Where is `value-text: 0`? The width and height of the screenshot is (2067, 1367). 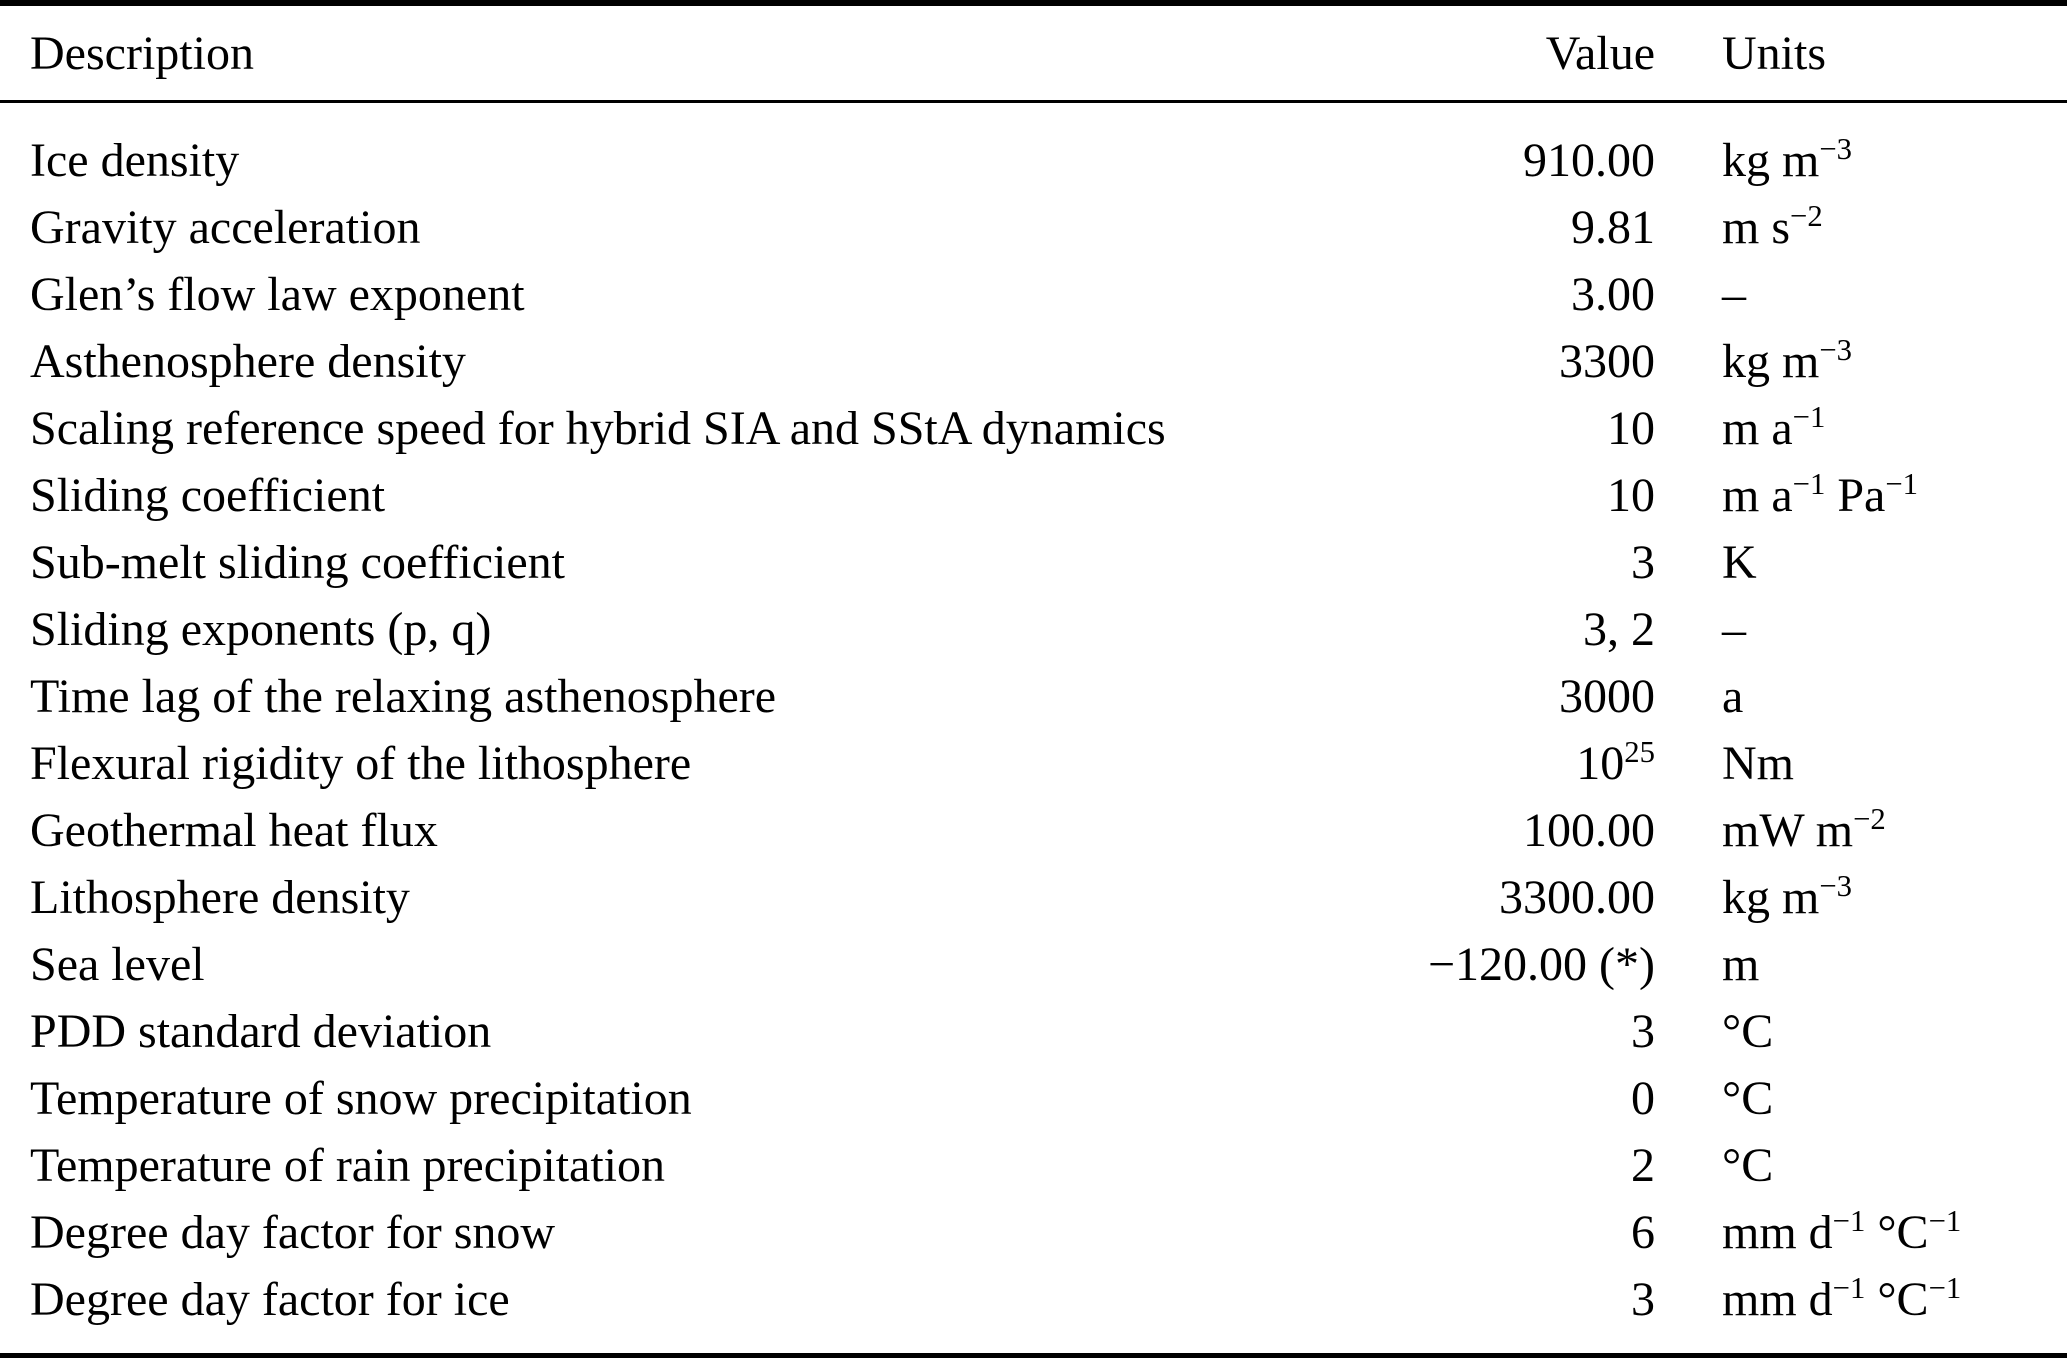
value-text: 0 is located at coordinates (1643, 1098).